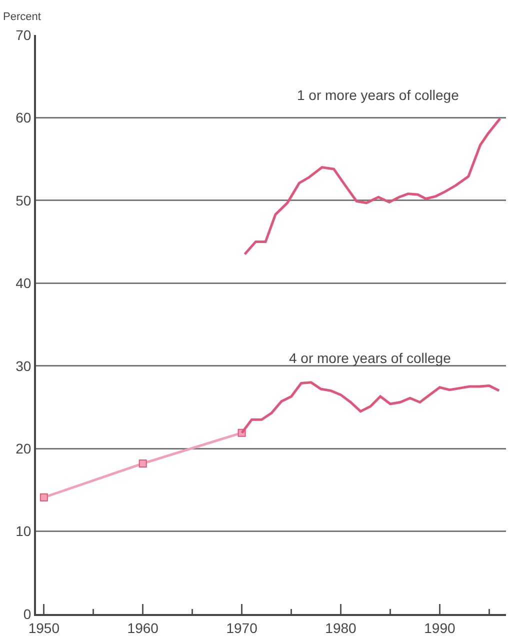 The image size is (510, 640). I want to click on x-tick-label: 1980, so click(341, 628).